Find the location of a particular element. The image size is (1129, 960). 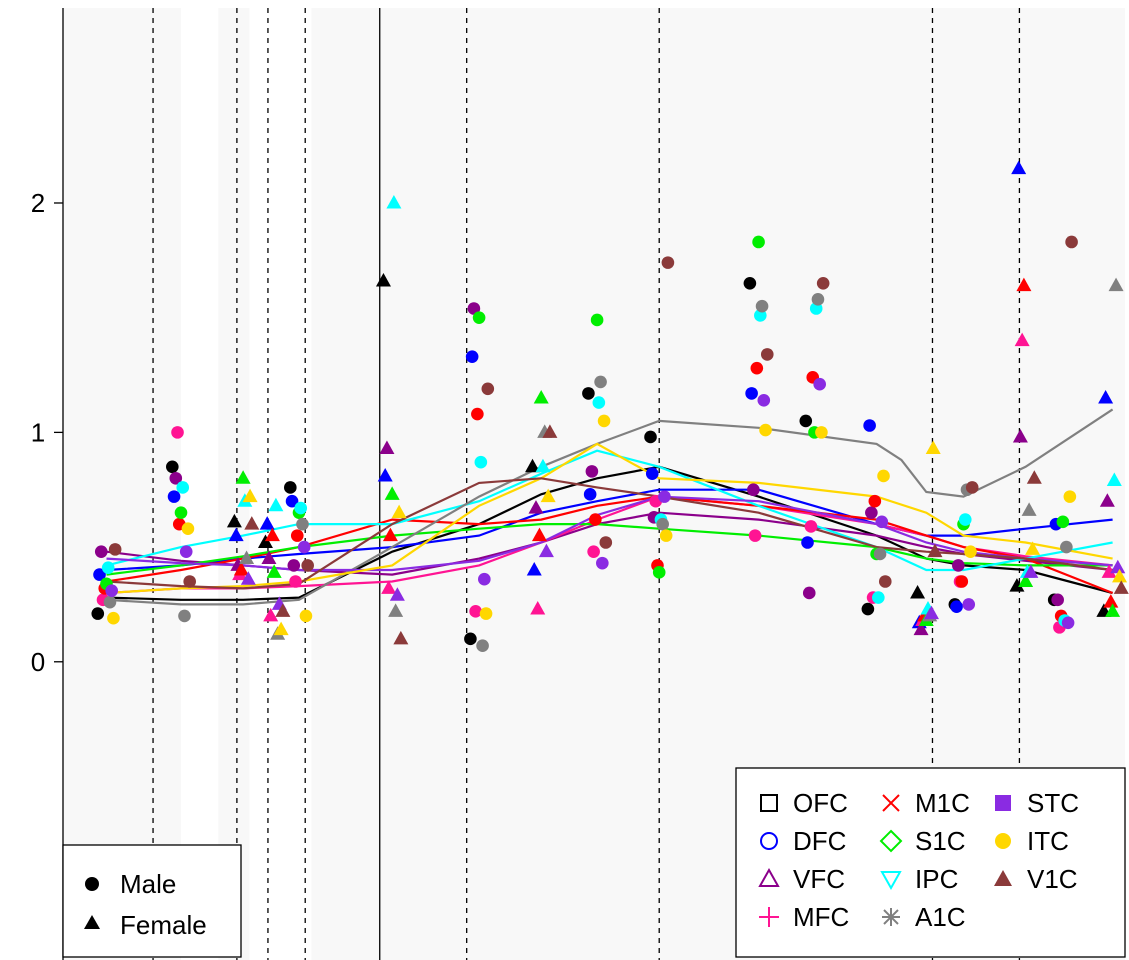

legend-item-ipc: IPC is located at coordinates (919, 879).